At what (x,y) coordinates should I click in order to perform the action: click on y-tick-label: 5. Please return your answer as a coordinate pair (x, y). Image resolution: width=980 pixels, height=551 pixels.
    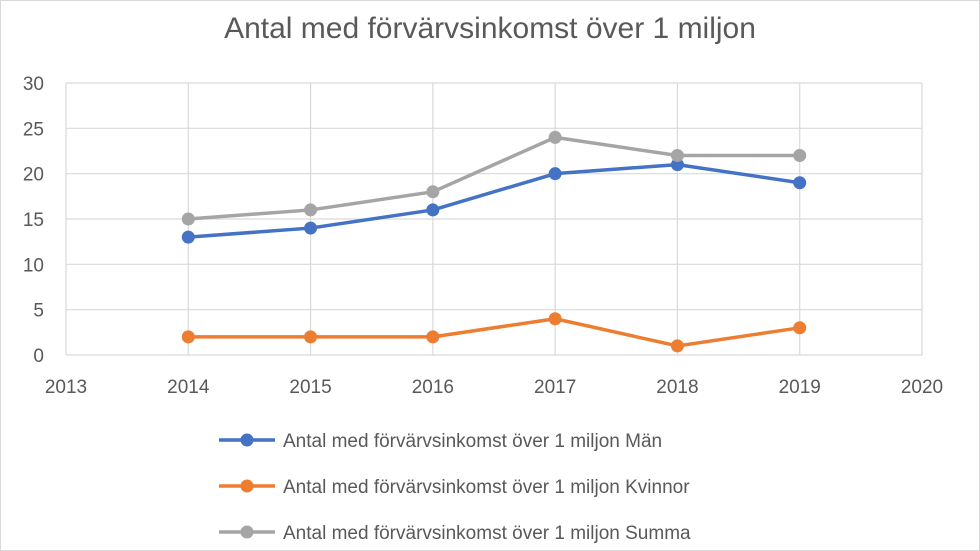
    Looking at the image, I should click on (38, 311).